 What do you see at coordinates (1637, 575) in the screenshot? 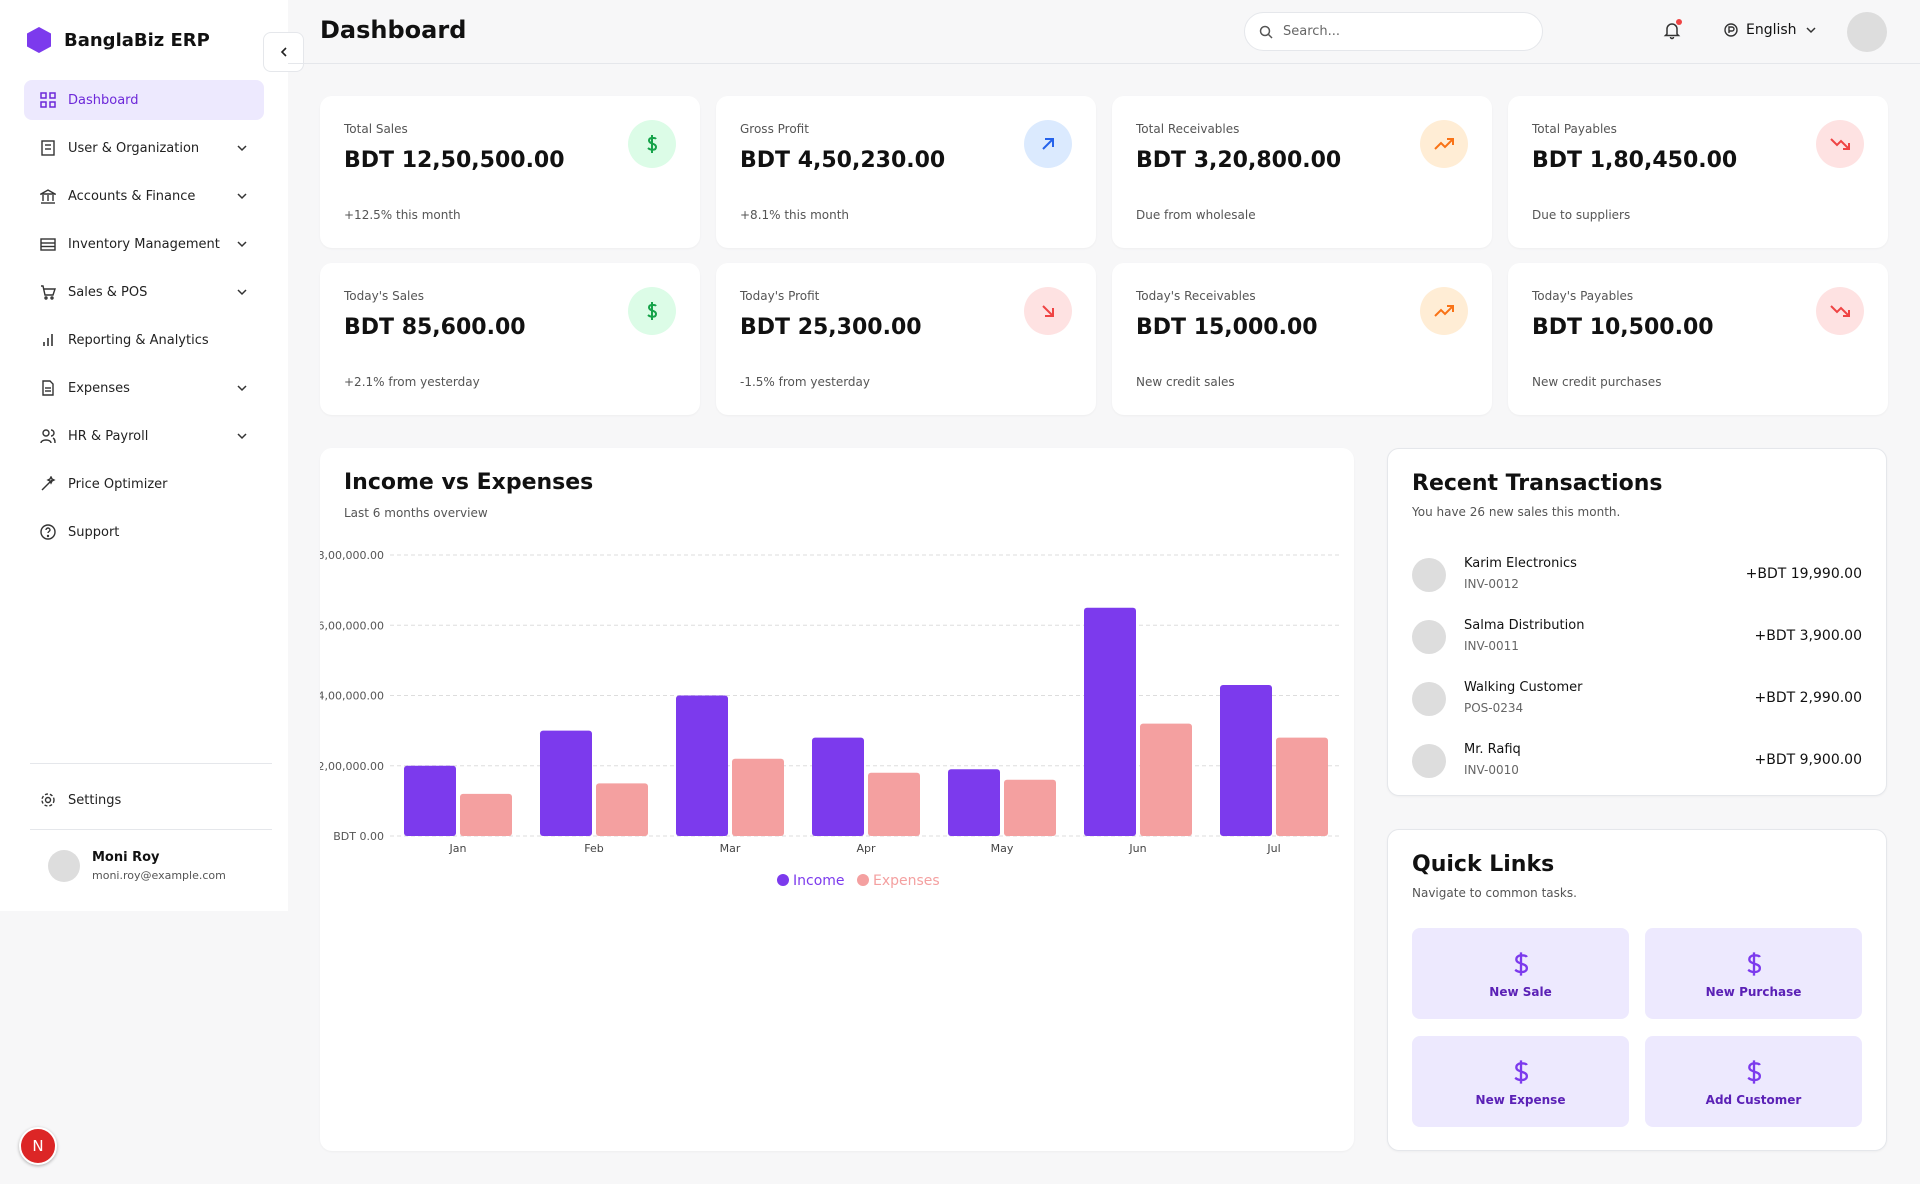
I see `transaction-row: Karim Electronics INV-0012 +BDT 19,990.00` at bounding box center [1637, 575].